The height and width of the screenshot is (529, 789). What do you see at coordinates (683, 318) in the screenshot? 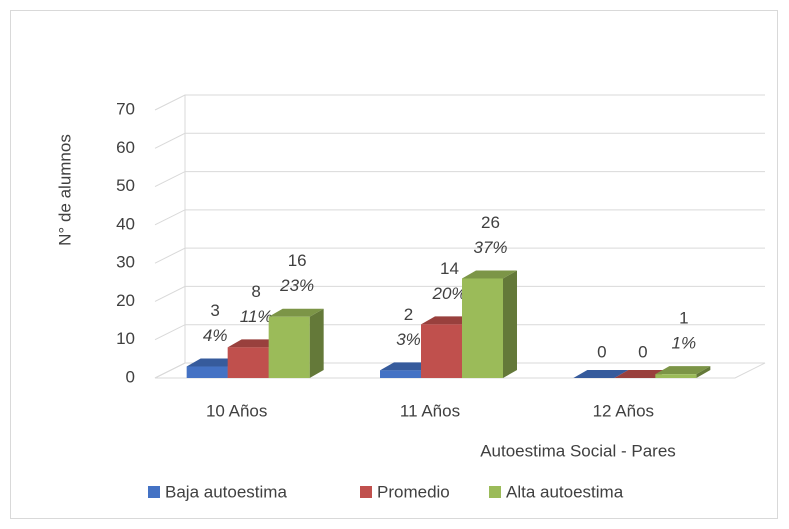
I see `data-label: 1` at bounding box center [683, 318].